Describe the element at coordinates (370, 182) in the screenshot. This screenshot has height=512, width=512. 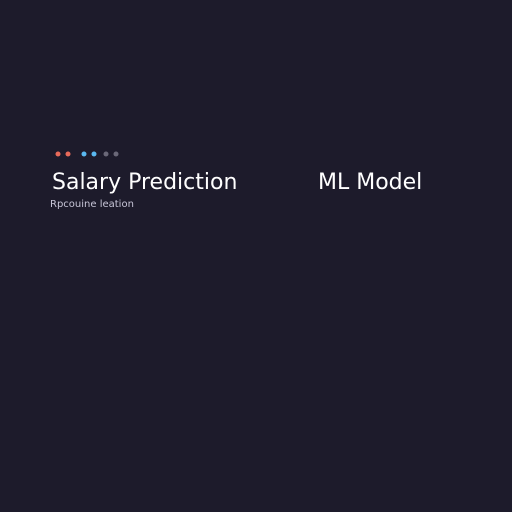
I see `chart-title-right: ML Model` at that location.